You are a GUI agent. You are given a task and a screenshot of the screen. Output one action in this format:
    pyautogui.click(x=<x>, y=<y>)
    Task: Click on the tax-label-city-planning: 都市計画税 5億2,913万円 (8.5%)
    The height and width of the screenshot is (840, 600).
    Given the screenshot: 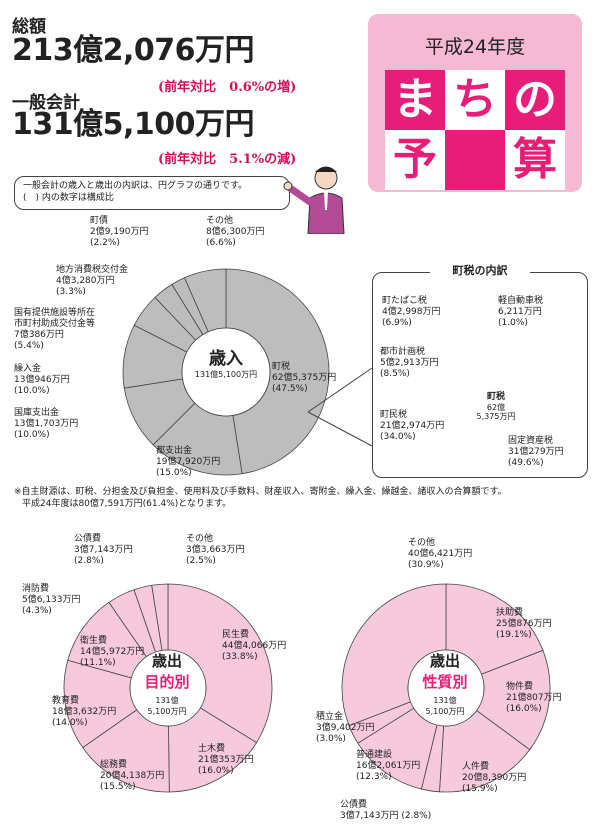 What is the action you would take?
    pyautogui.click(x=409, y=363)
    